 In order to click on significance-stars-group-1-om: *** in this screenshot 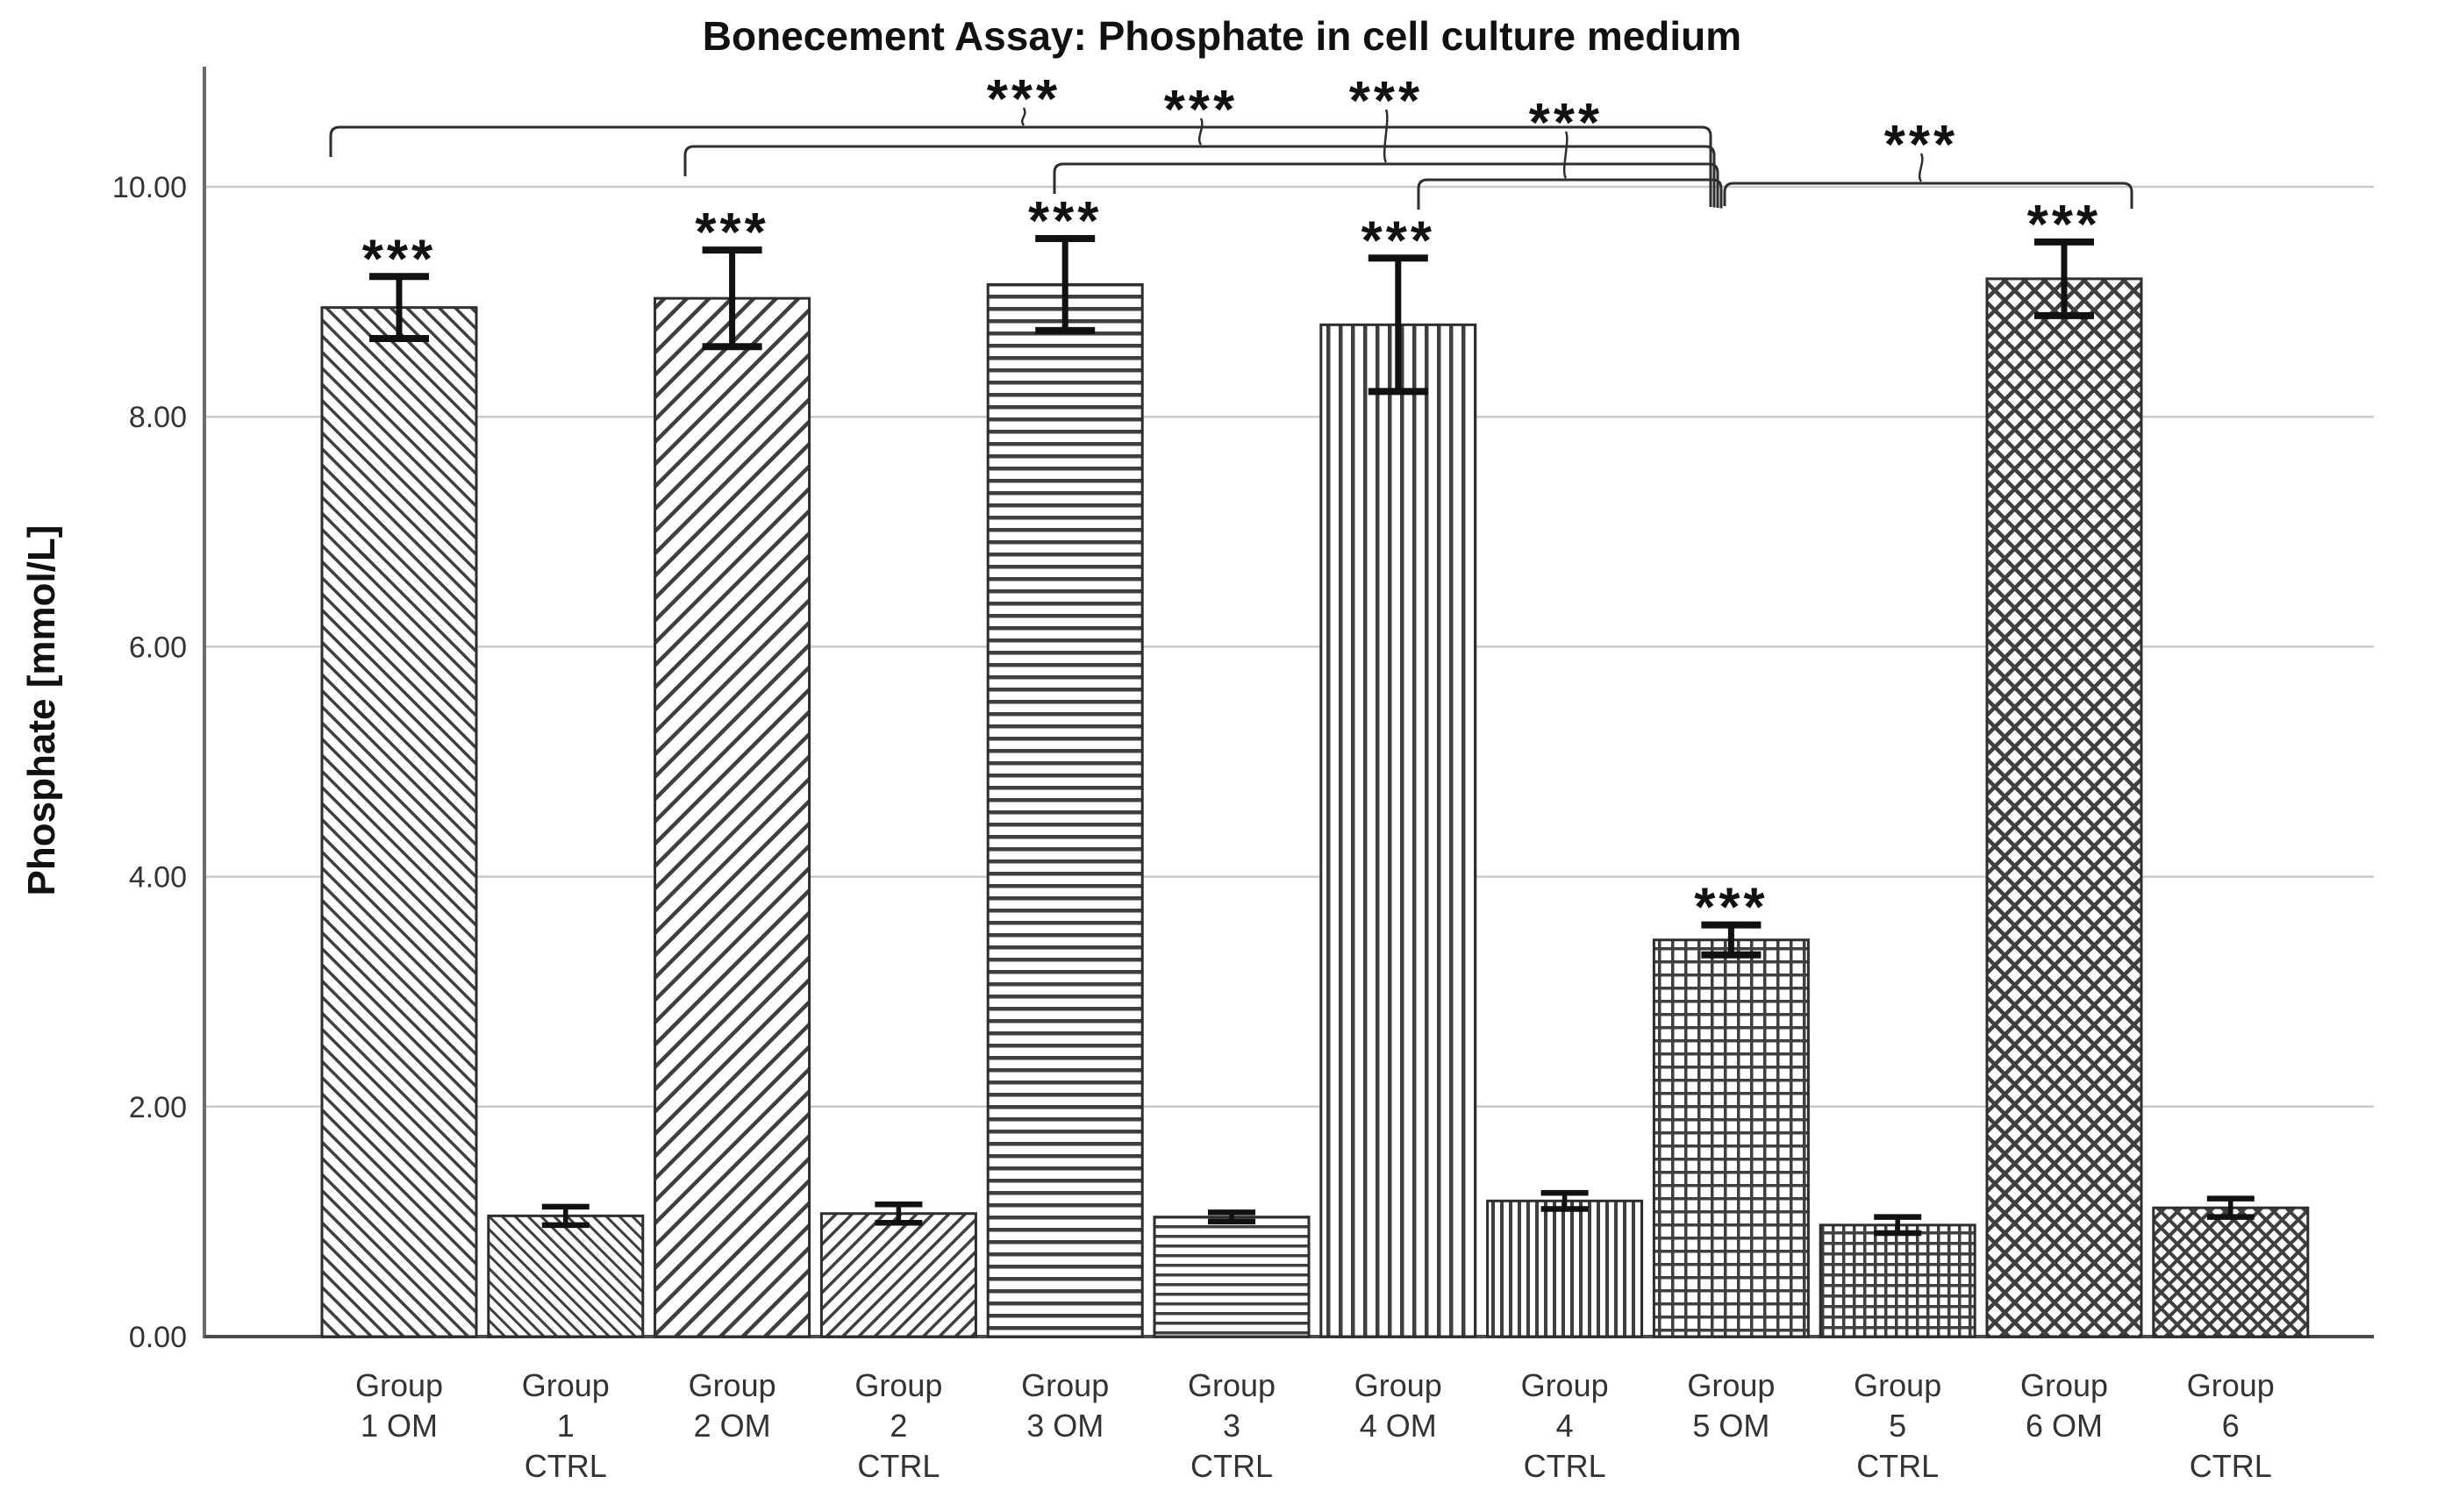, I will do `click(399, 259)`.